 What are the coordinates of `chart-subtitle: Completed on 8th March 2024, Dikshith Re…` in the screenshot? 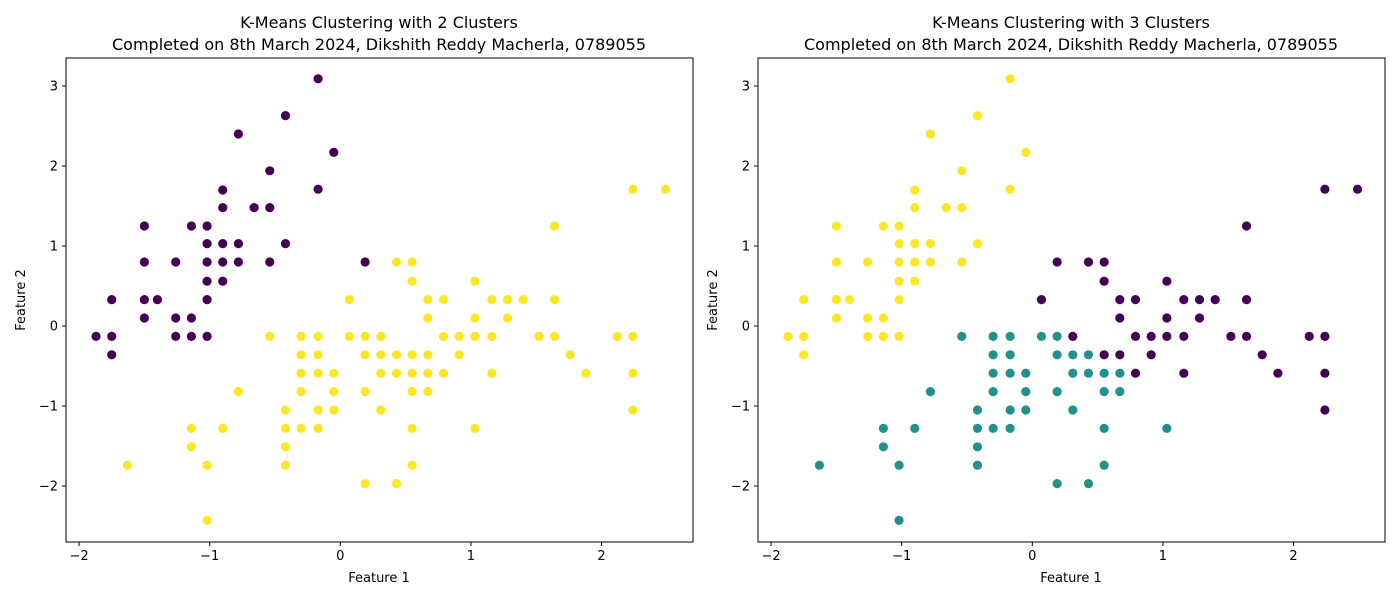 It's located at (1071, 44).